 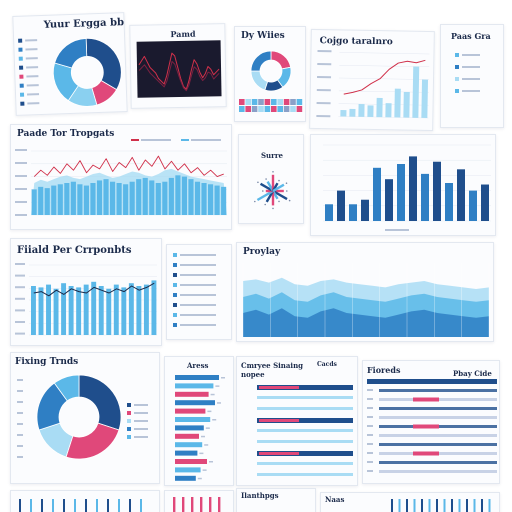 I want to click on radial-spike, so click(x=278, y=188).